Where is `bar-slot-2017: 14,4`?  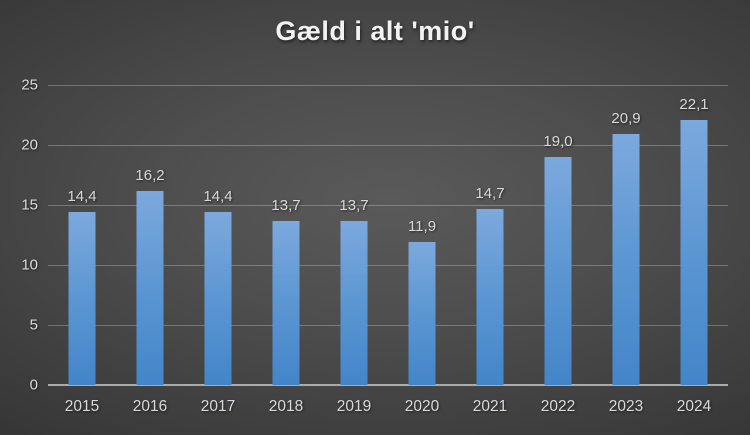
bar-slot-2017: 14,4 is located at coordinates (218, 235).